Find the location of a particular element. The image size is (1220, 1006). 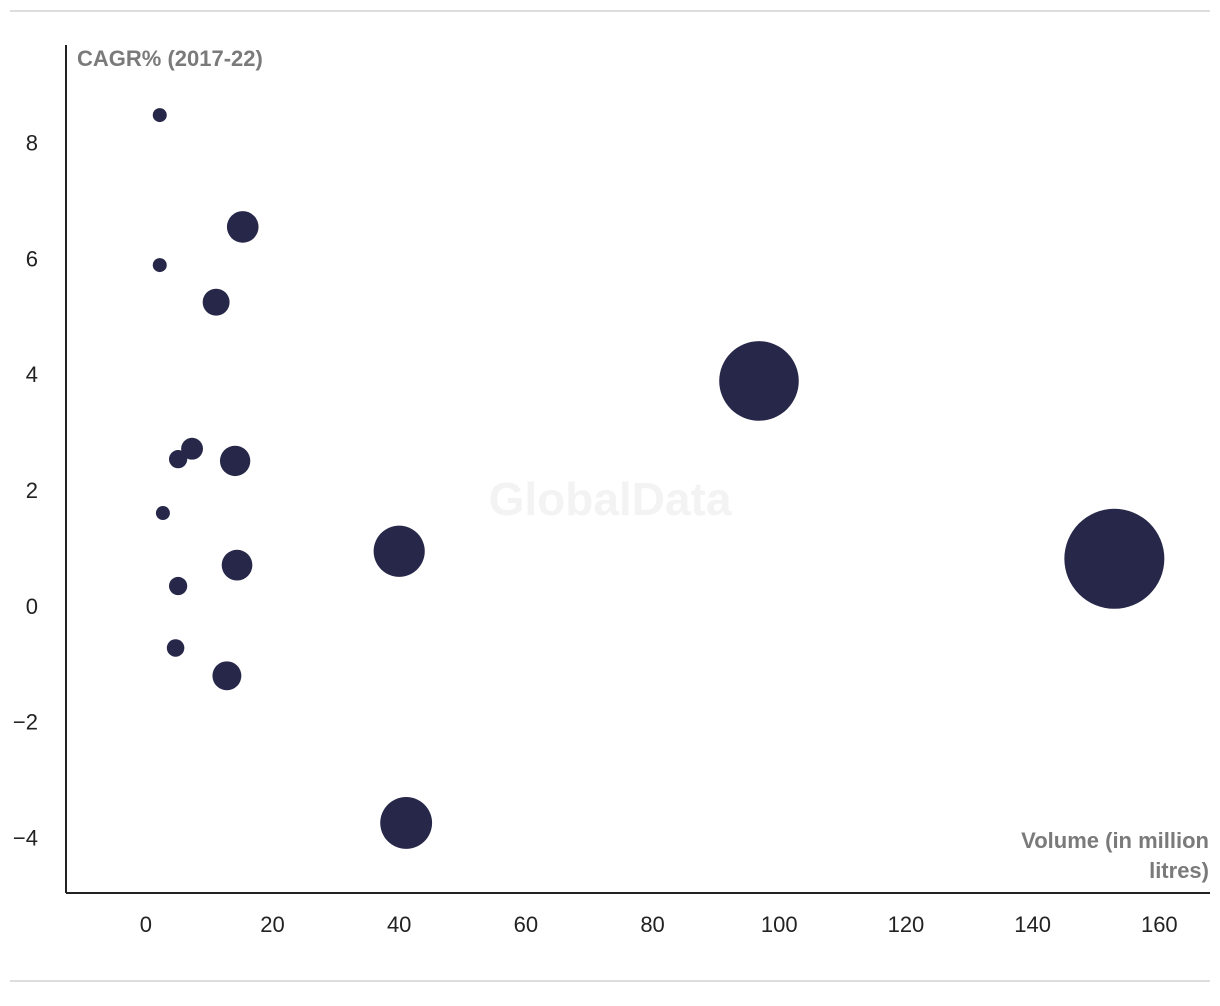

x-tick-label: 20 is located at coordinates (272, 924).